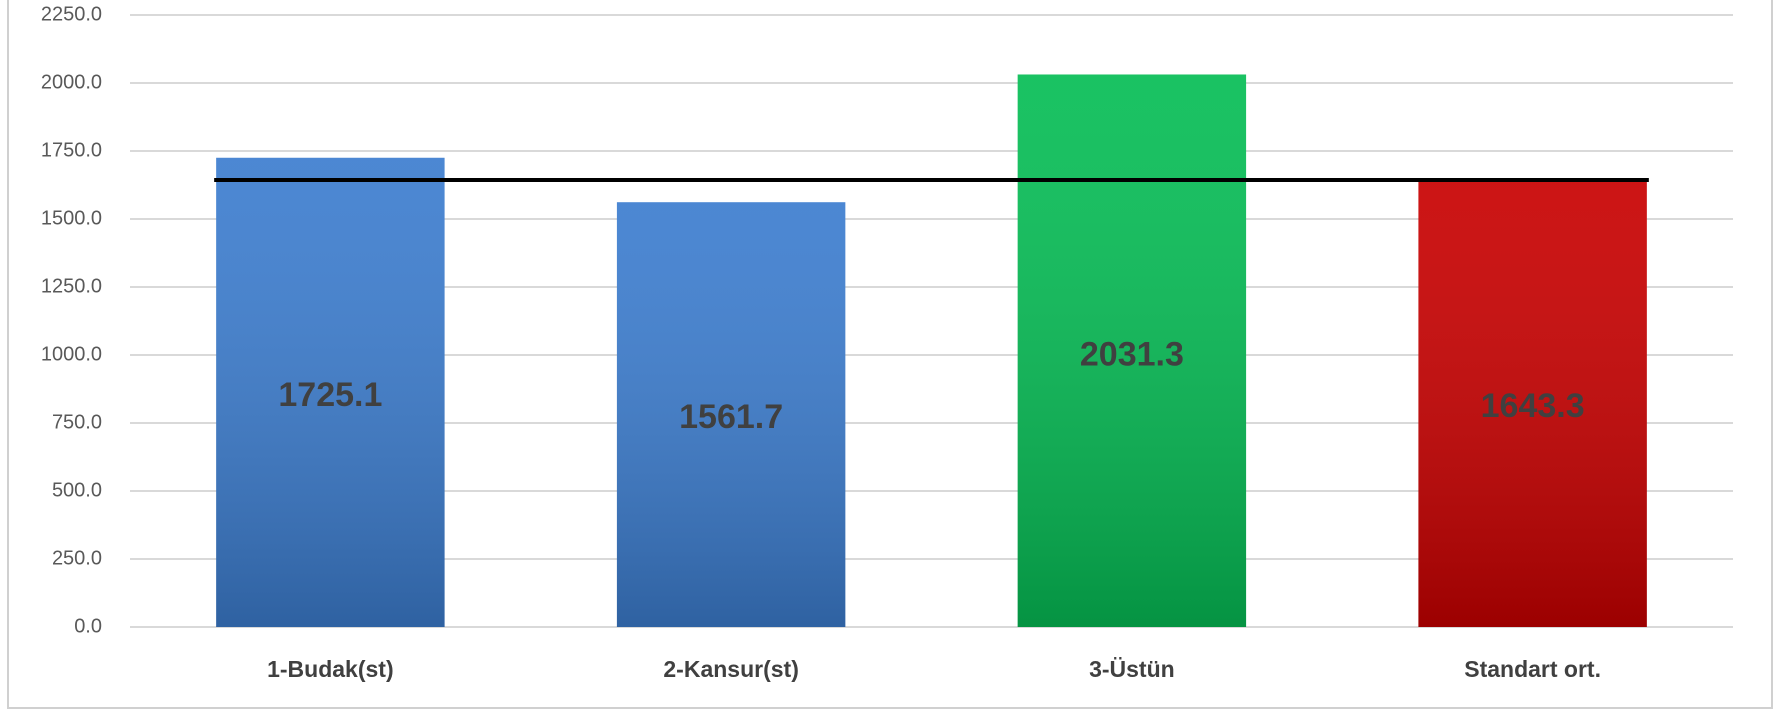  What do you see at coordinates (1132, 669) in the screenshot?
I see `x-tick-label: 3-Üstün` at bounding box center [1132, 669].